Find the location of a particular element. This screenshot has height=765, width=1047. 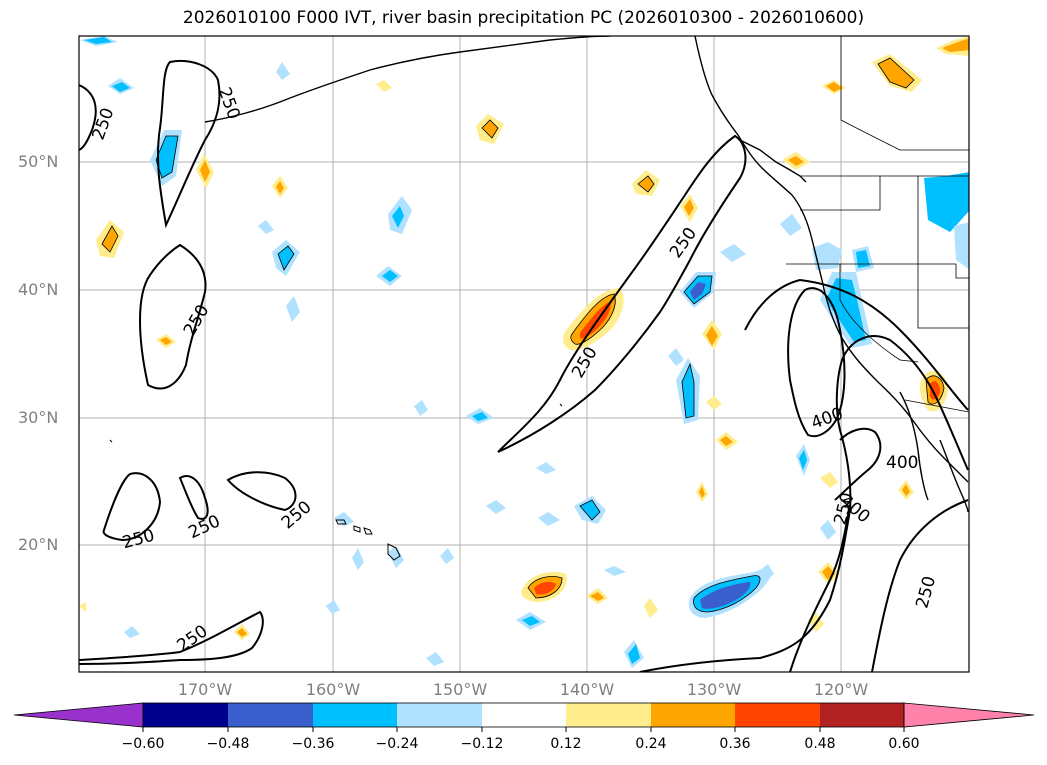

alaska-coast is located at coordinates (752, 134).